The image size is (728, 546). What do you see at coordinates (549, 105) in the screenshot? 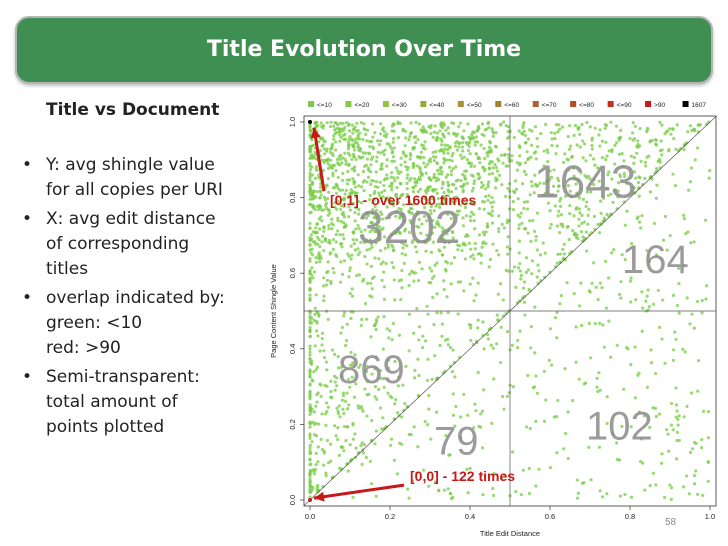
I see `legend-label: <=70` at bounding box center [549, 105].